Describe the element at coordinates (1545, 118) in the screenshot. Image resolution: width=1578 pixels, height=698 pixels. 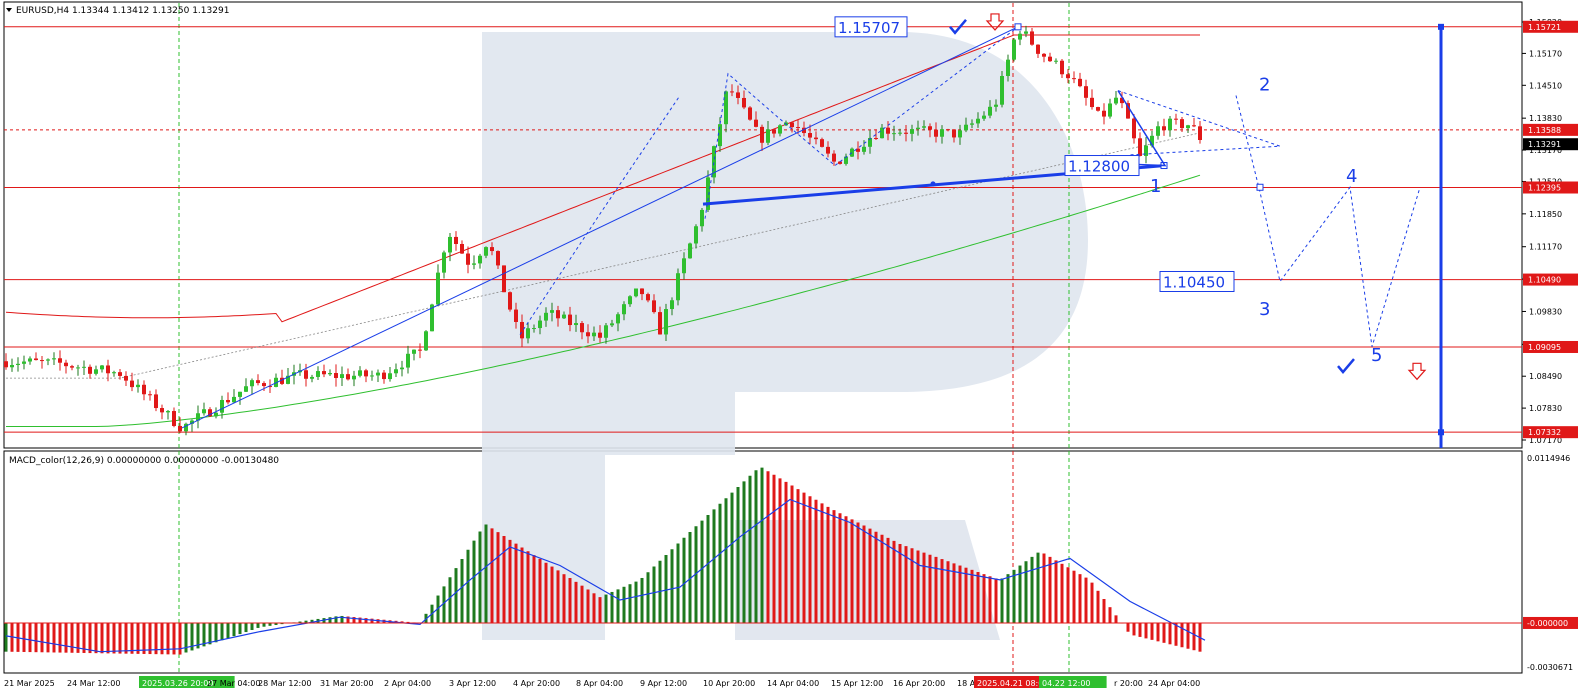
I see `price-tick-label: 1.13830` at that location.